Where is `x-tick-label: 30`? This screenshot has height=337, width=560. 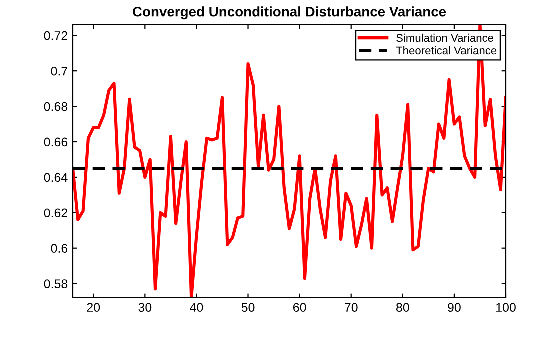
x-tick-label: 30 is located at coordinates (145, 307).